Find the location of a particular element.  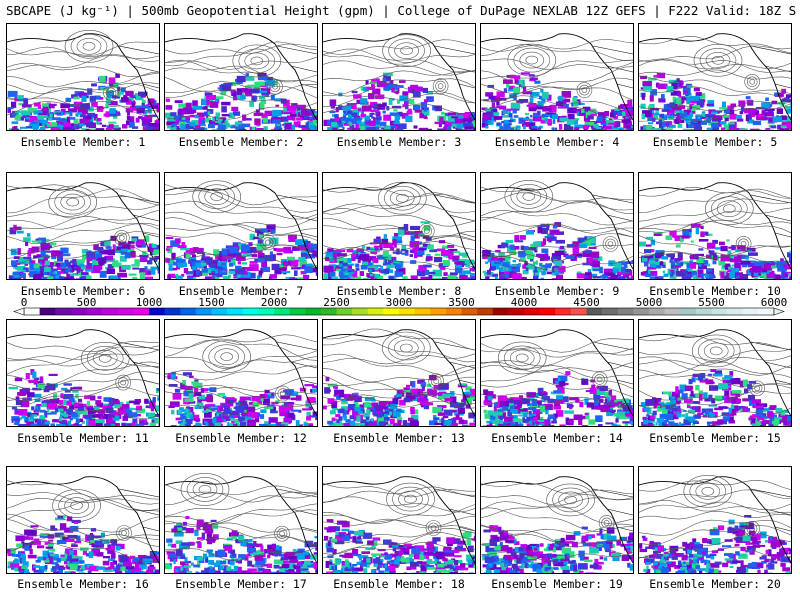

colorbar-right-arrow is located at coordinates (779, 311).